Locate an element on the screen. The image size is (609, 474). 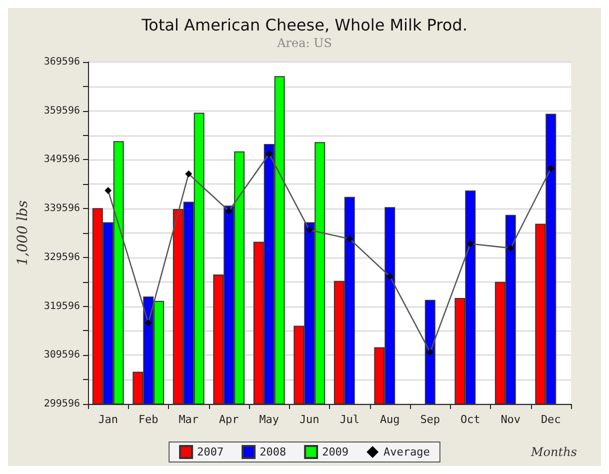
y-tick-label: 339596 is located at coordinates (62, 208).